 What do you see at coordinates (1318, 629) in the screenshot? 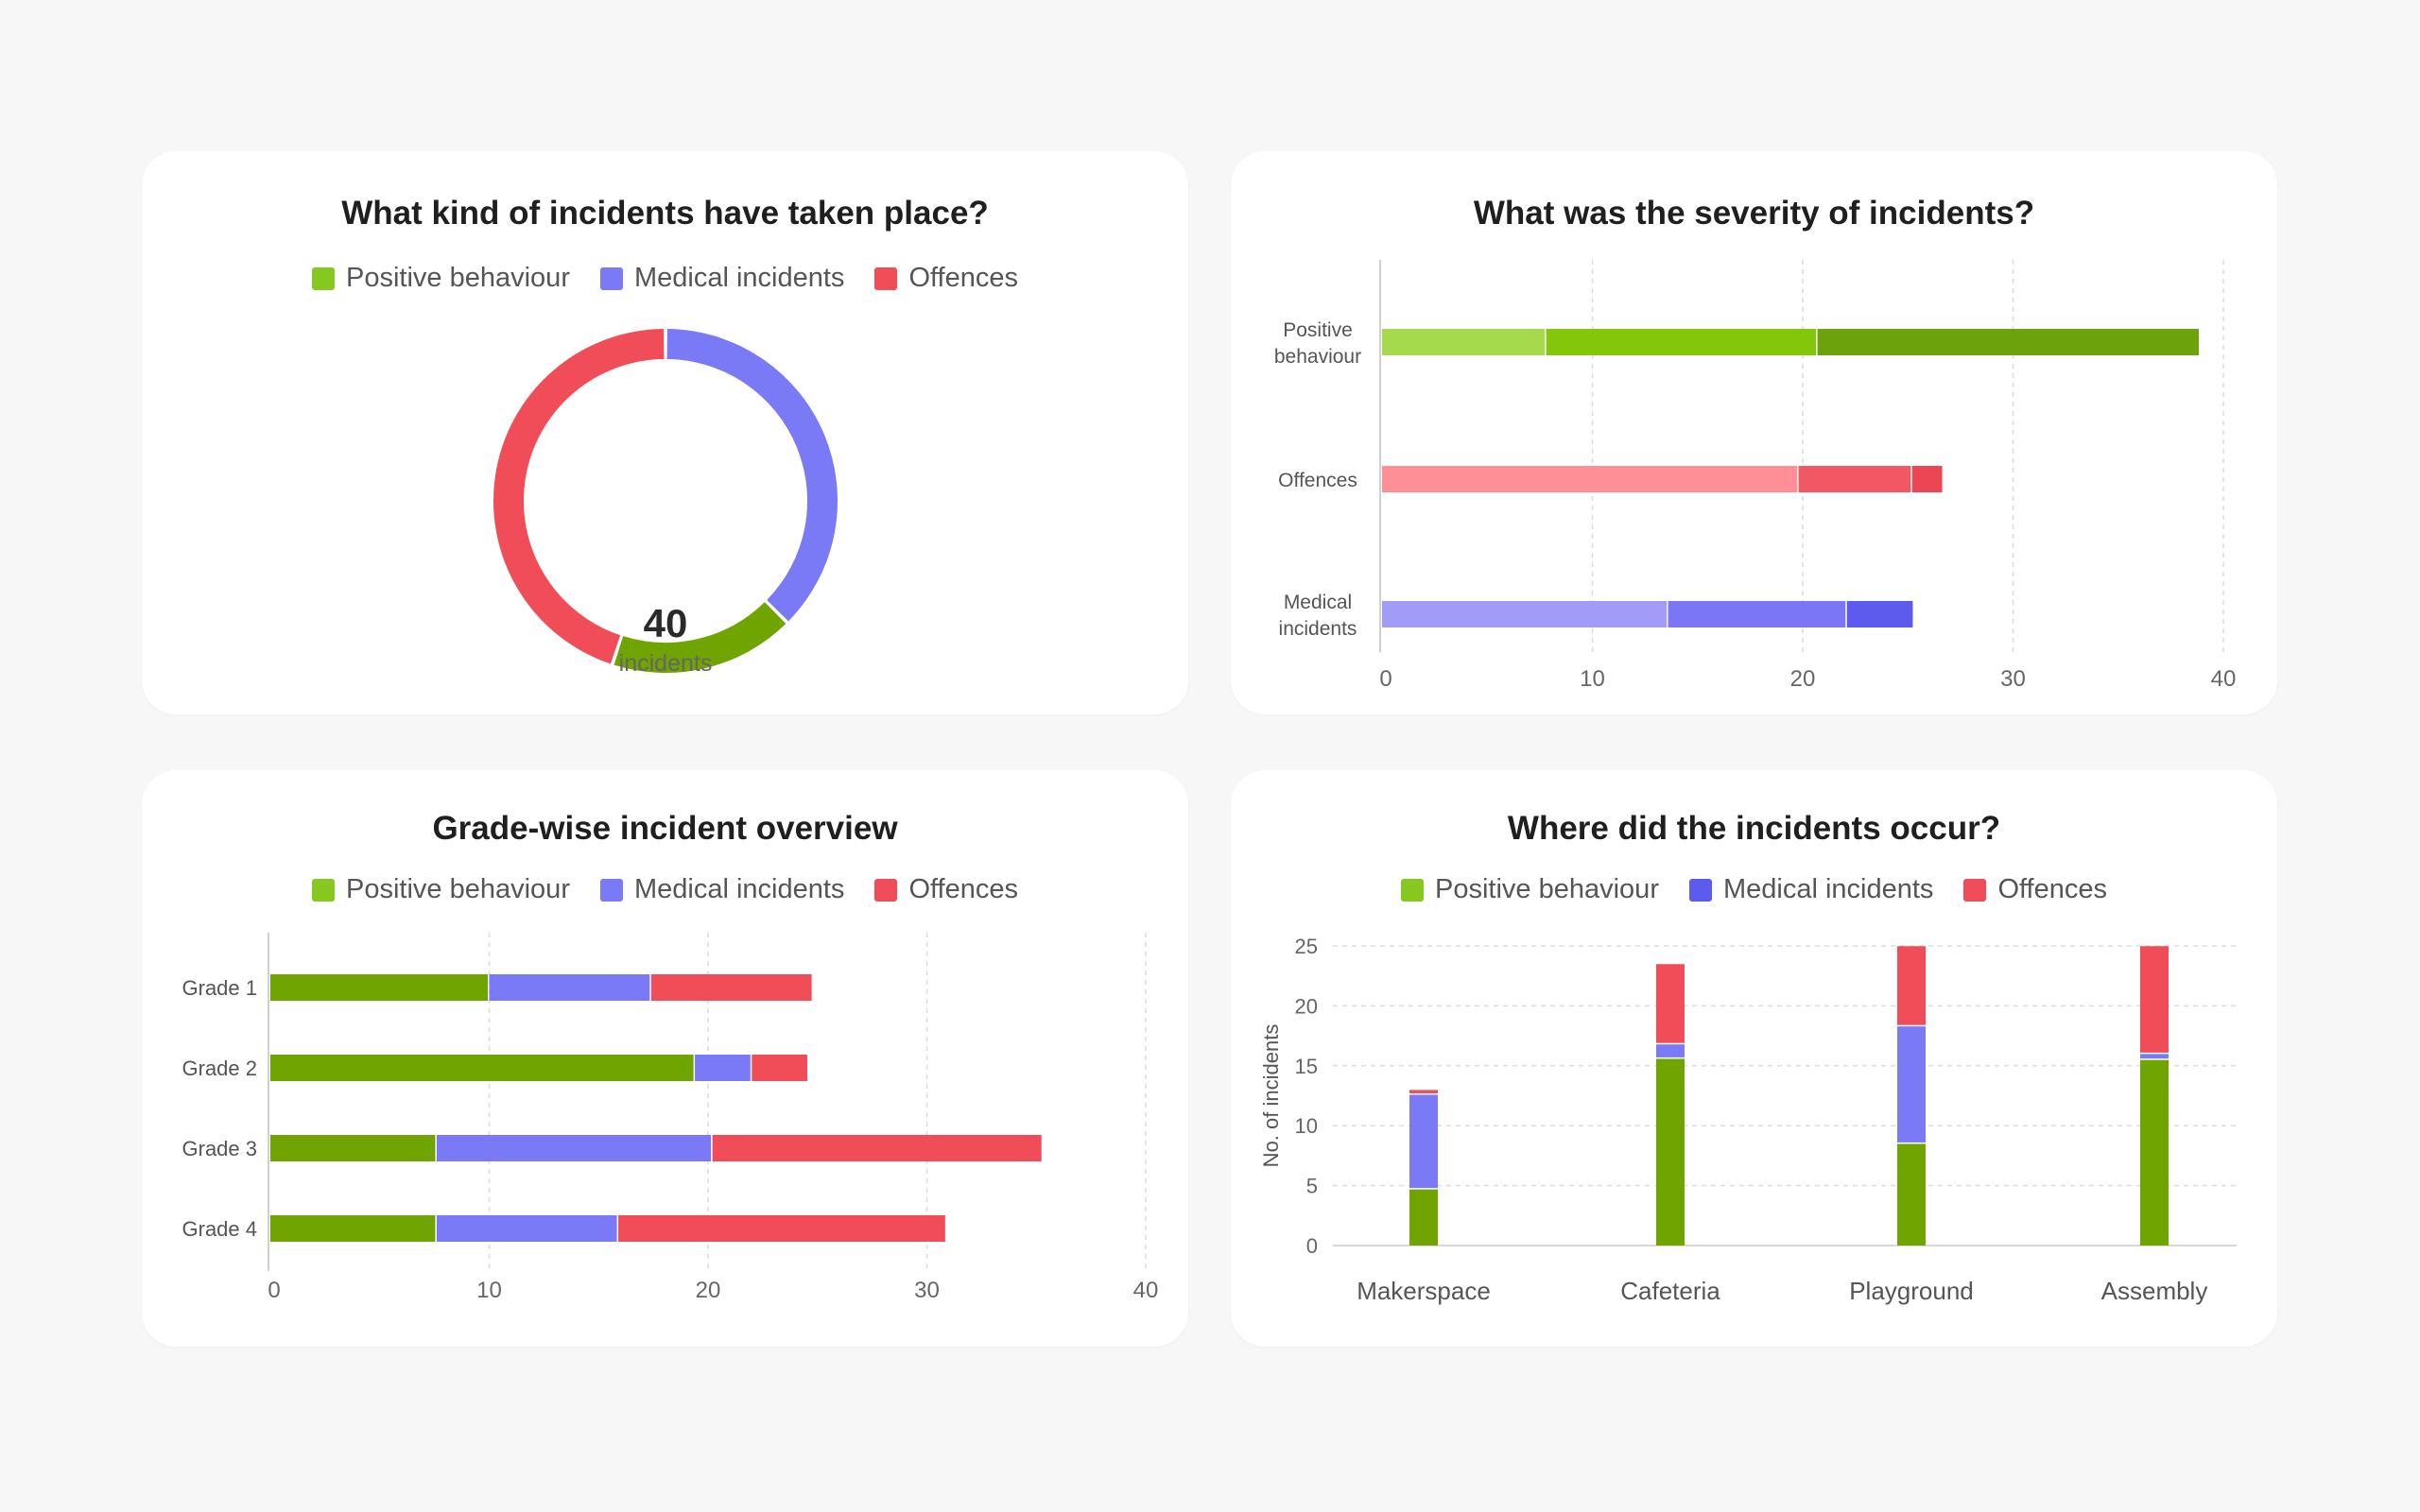
I see `category-label: incidents` at bounding box center [1318, 629].